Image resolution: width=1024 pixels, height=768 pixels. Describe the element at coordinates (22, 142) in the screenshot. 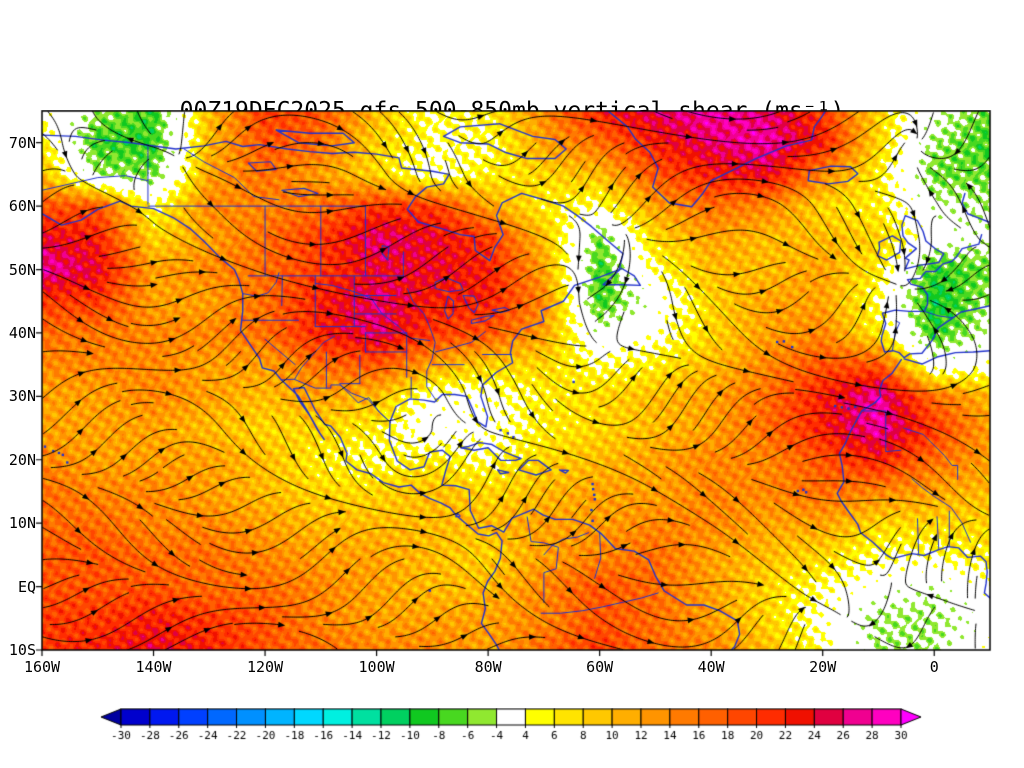

I see `lat-label-70N: 70N` at that location.